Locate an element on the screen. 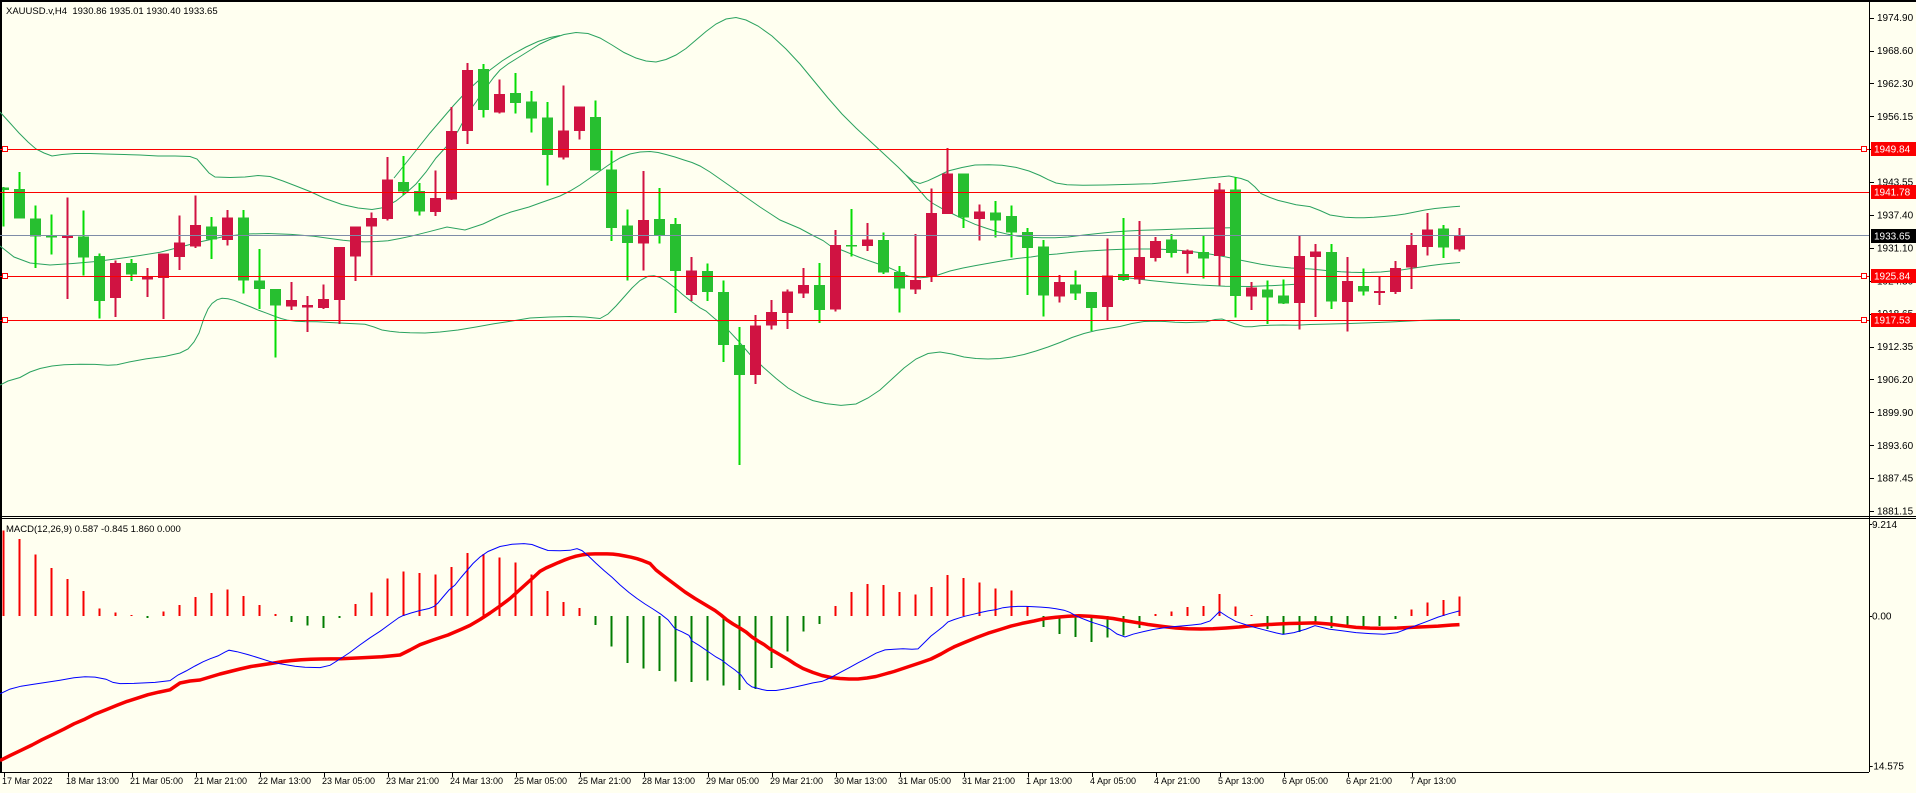 The height and width of the screenshot is (793, 1916). svg-text: 9.214 is located at coordinates (1884, 525).